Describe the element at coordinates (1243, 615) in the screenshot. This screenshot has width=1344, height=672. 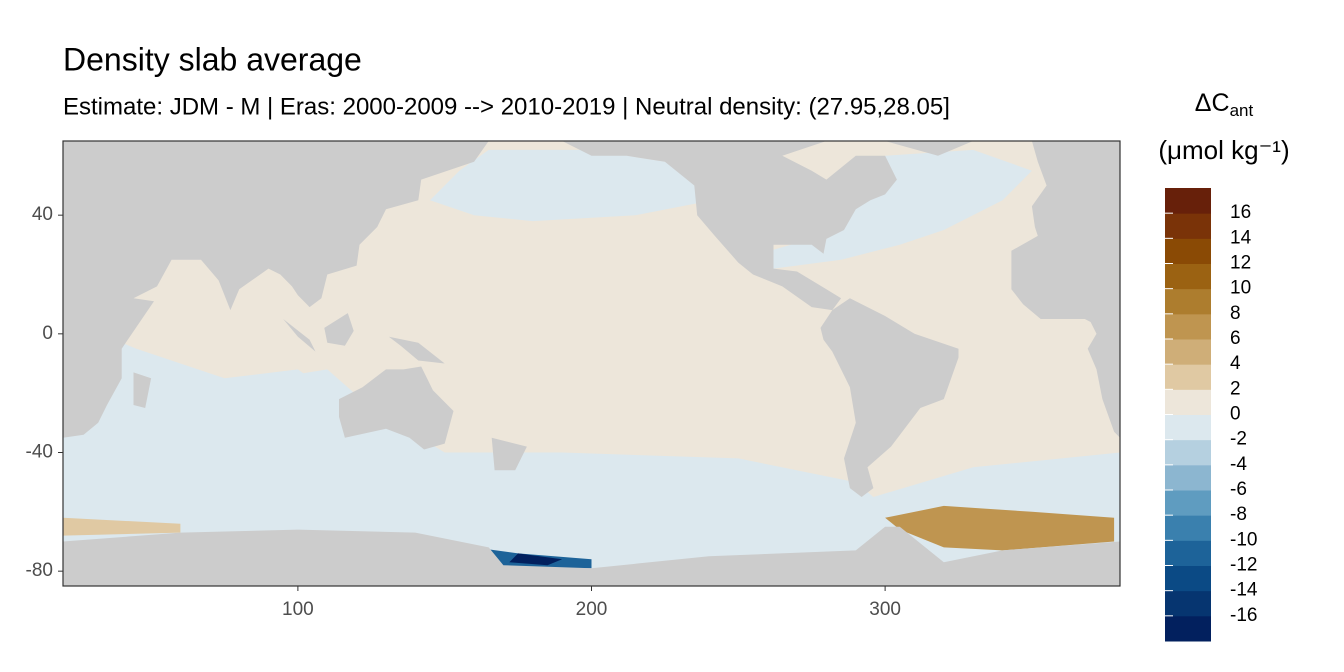
I see `legend-label: -16` at that location.